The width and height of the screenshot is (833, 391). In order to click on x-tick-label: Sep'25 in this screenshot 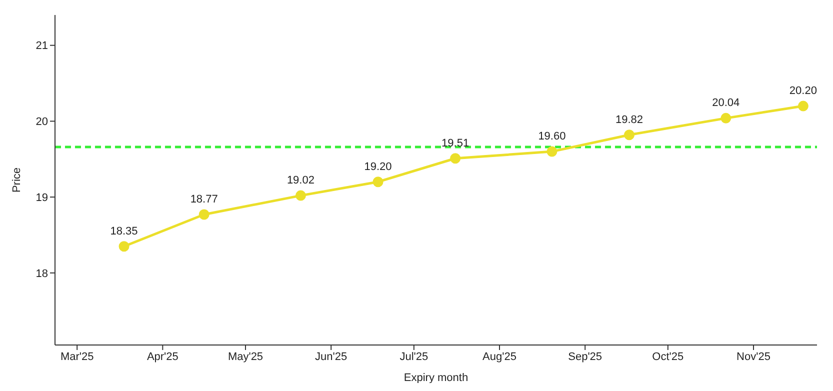, I will do `click(585, 356)`.